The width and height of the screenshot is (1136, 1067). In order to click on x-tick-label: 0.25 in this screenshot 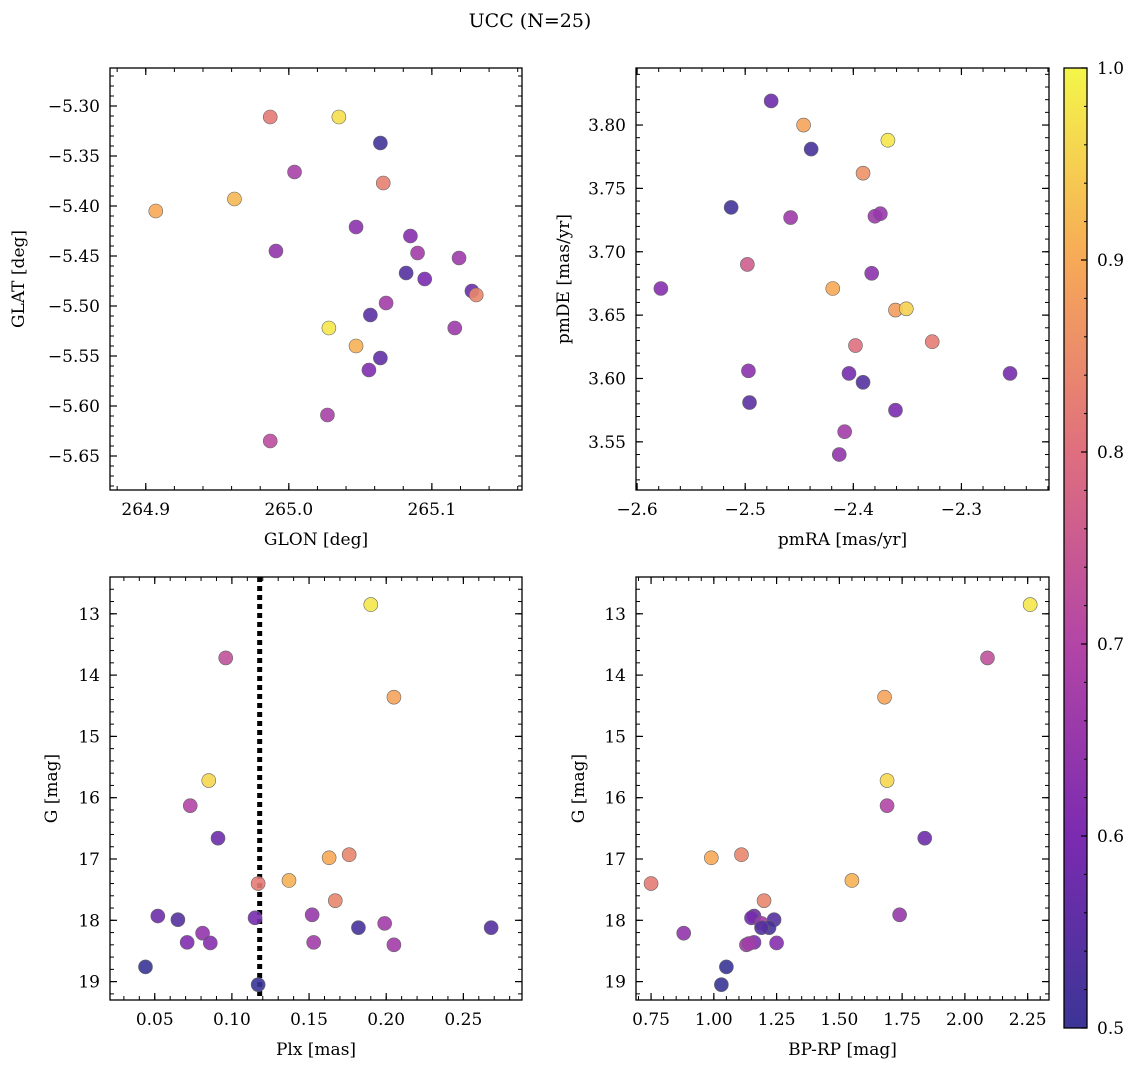, I will do `click(463, 1020)`.